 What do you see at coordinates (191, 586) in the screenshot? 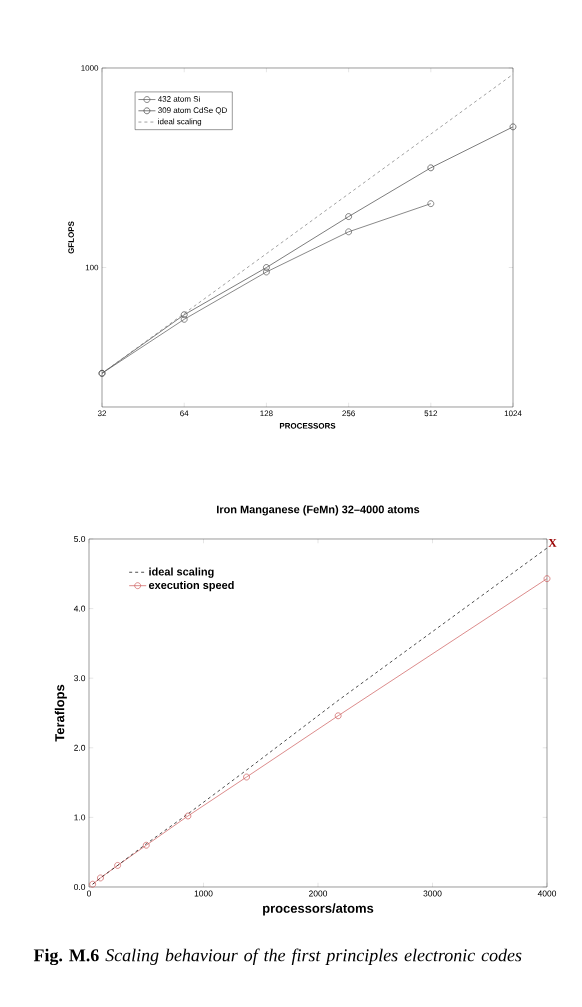
I see `legend-label: execution speed` at bounding box center [191, 586].